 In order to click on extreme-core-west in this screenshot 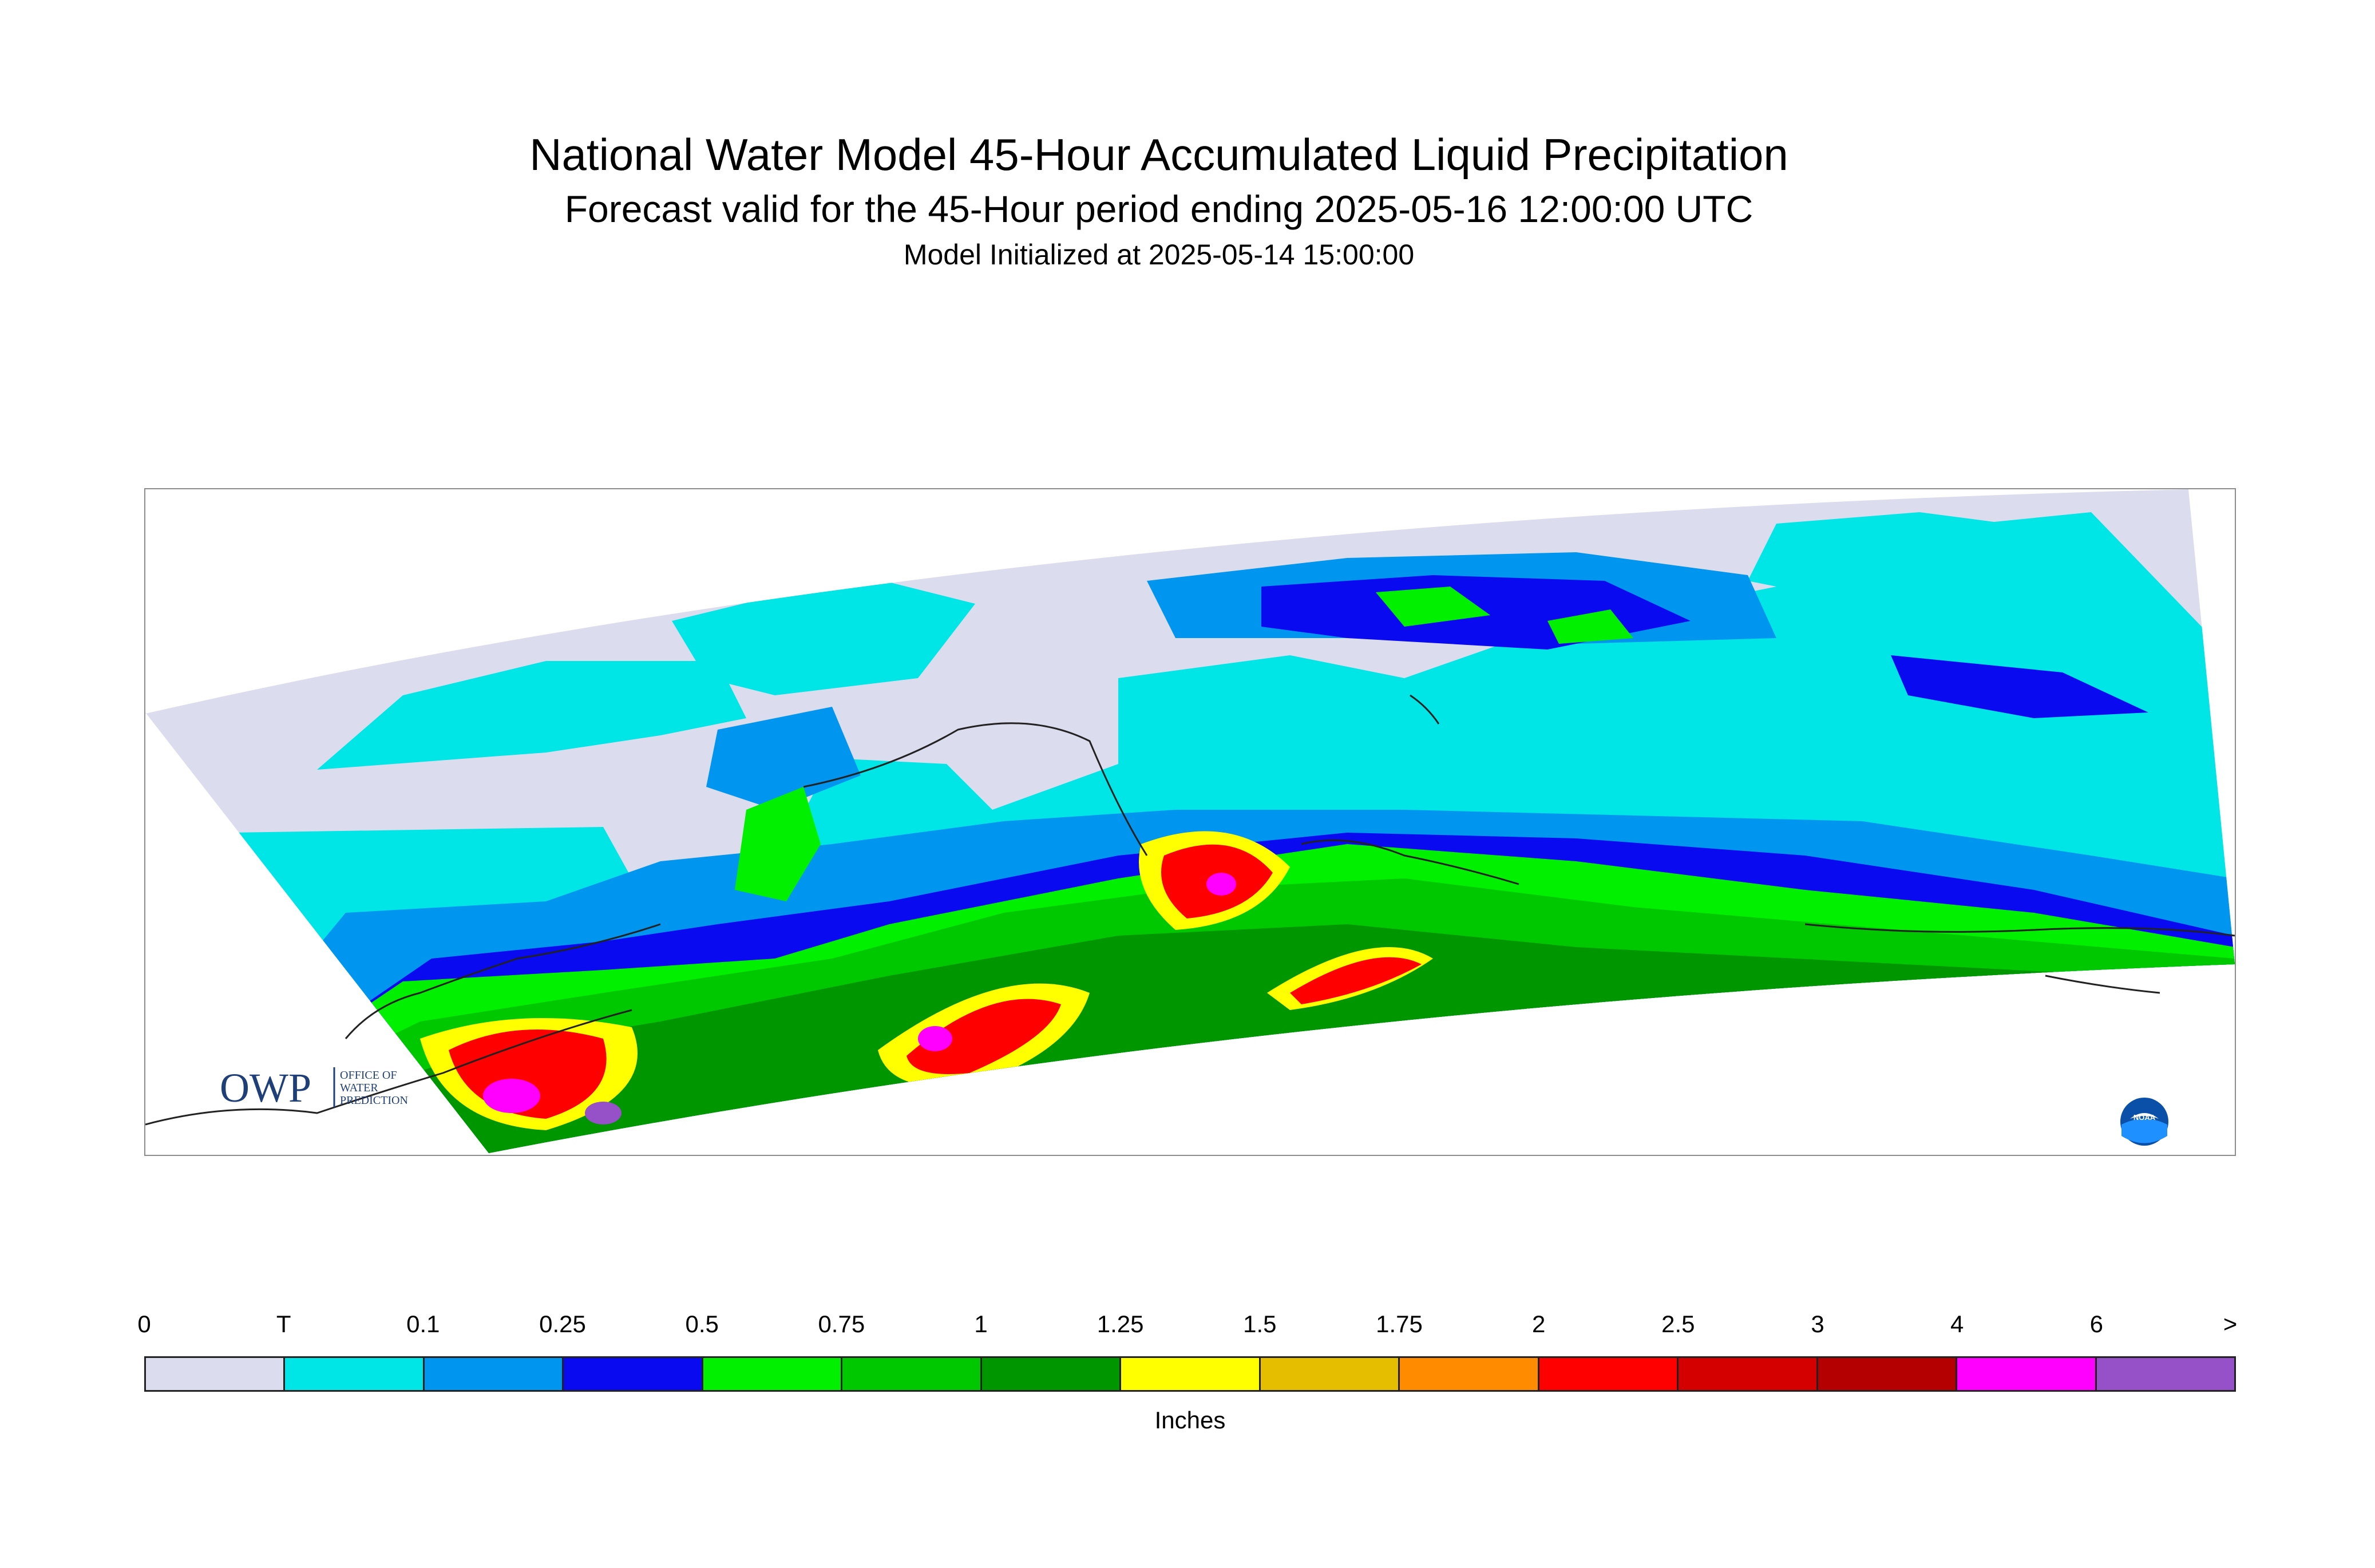, I will do `click(512, 1096)`.